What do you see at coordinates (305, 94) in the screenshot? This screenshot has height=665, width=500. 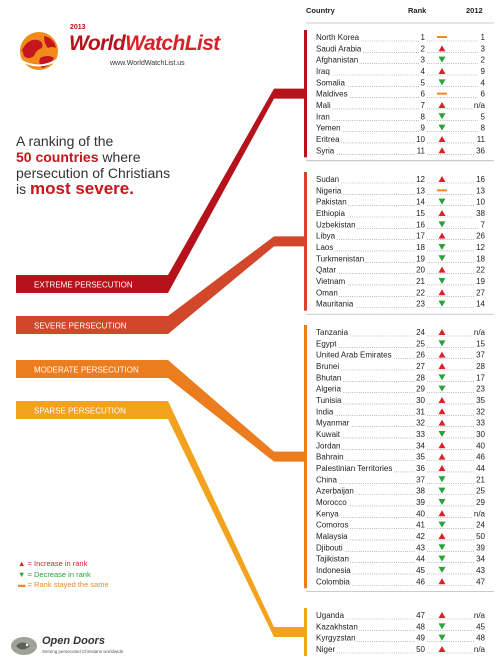 I see `group-bracket` at bounding box center [305, 94].